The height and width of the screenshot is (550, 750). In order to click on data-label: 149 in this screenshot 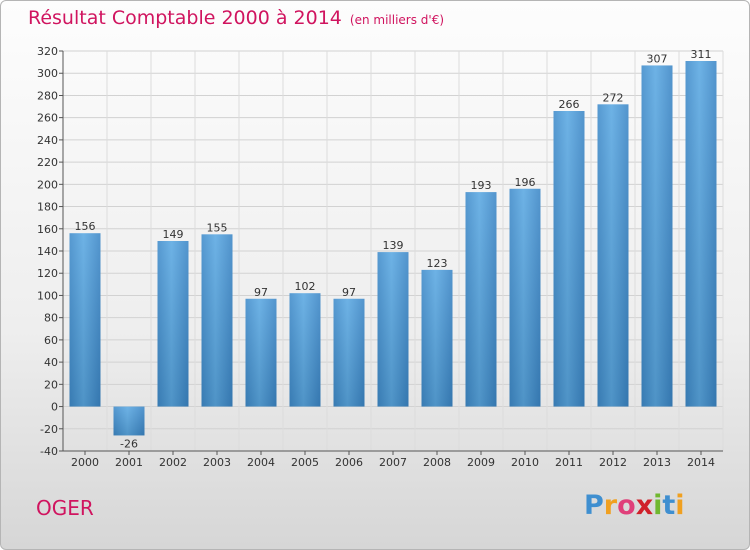, I will do `click(173, 234)`.